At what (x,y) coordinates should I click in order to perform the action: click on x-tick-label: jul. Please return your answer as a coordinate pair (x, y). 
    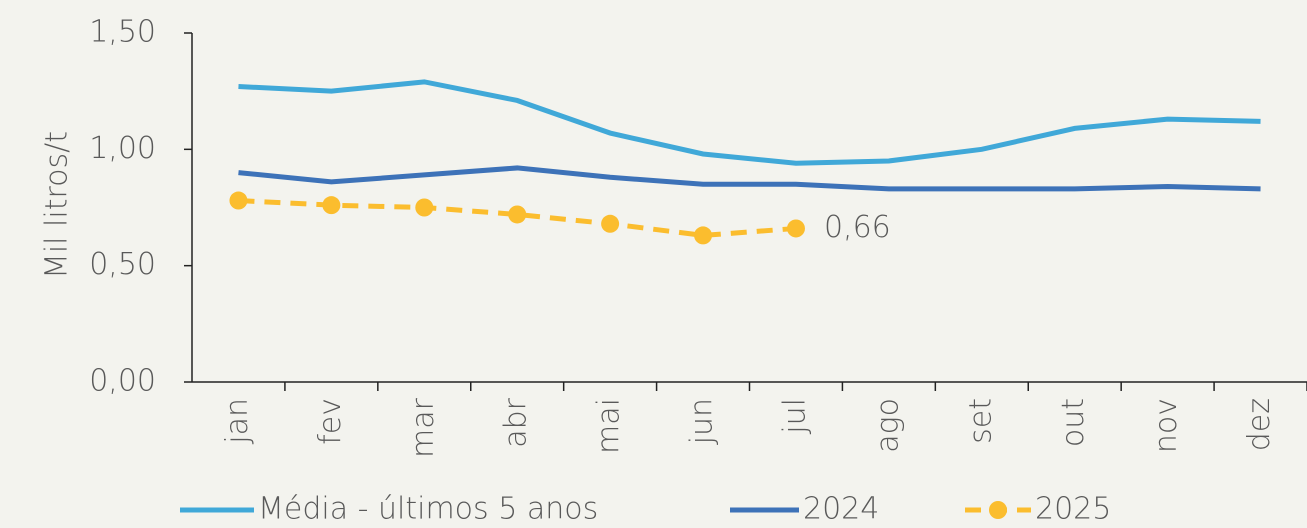
    Looking at the image, I should click on (794, 416).